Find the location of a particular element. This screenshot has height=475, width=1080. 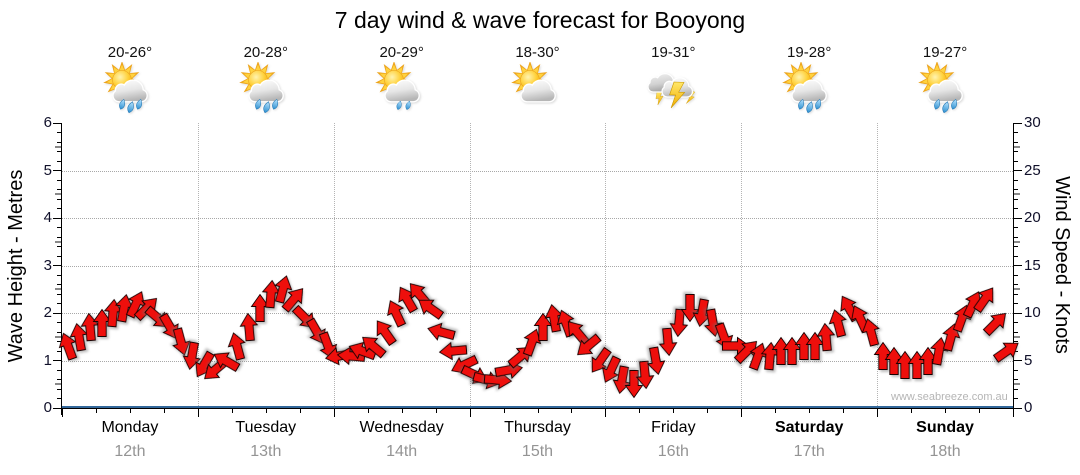

right-axis-tick-label: 10 is located at coordinates (1032, 312).